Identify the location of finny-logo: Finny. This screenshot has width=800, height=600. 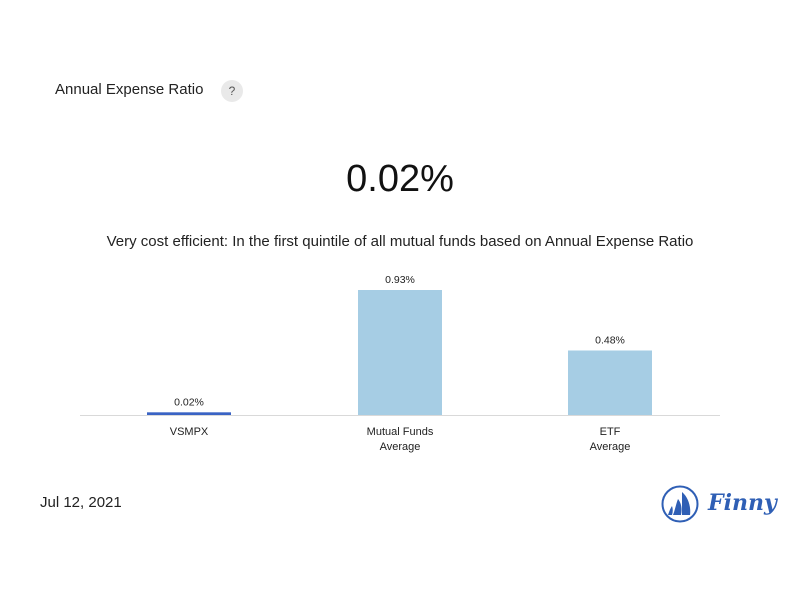
(718, 504).